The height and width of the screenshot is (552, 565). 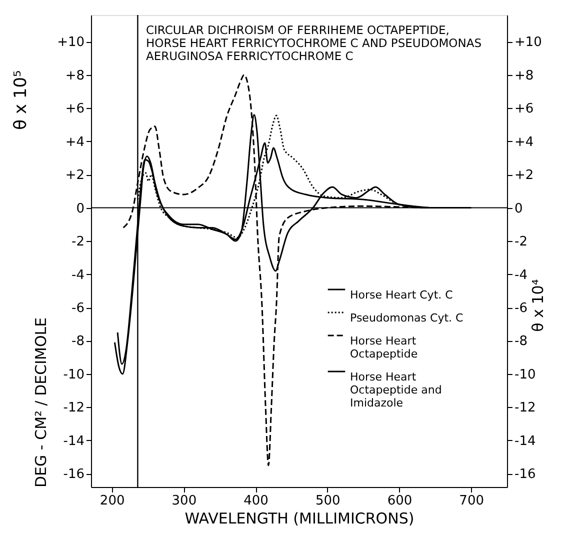 I want to click on legend-label: Horse Heart Cyt. C, so click(x=402, y=295).